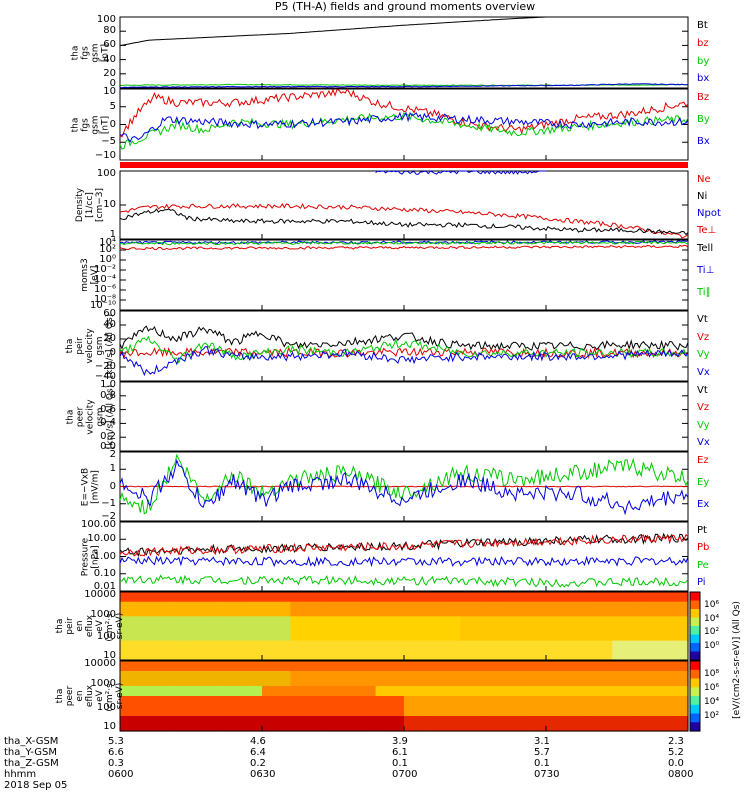  I want to click on ytick-label: 100, so click(106, 173).